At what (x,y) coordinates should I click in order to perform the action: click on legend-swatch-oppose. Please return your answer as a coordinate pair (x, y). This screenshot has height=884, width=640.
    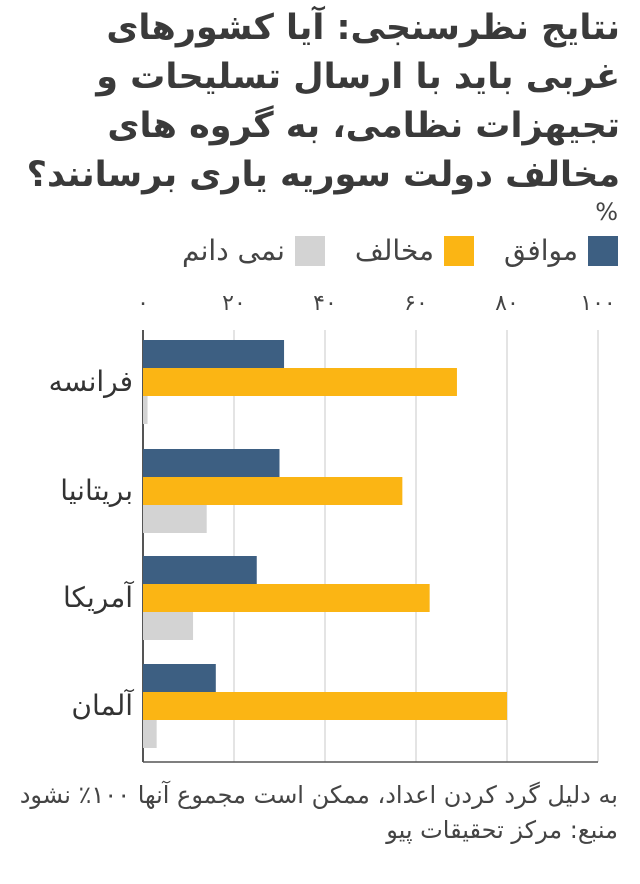
    Looking at the image, I should click on (459, 250).